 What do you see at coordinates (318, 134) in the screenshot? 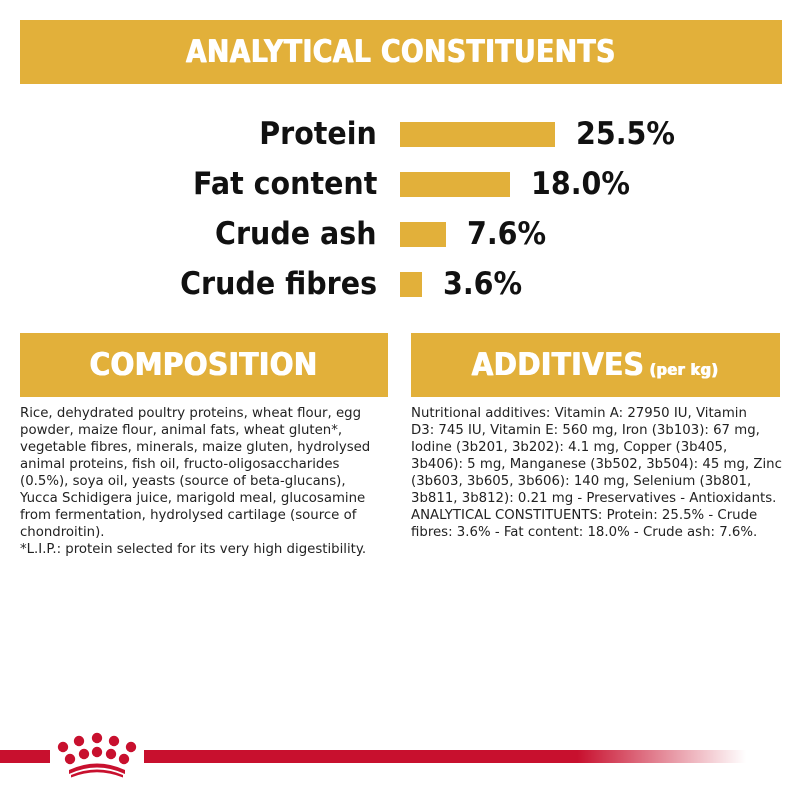
I see `bar-label: Protein` at bounding box center [318, 134].